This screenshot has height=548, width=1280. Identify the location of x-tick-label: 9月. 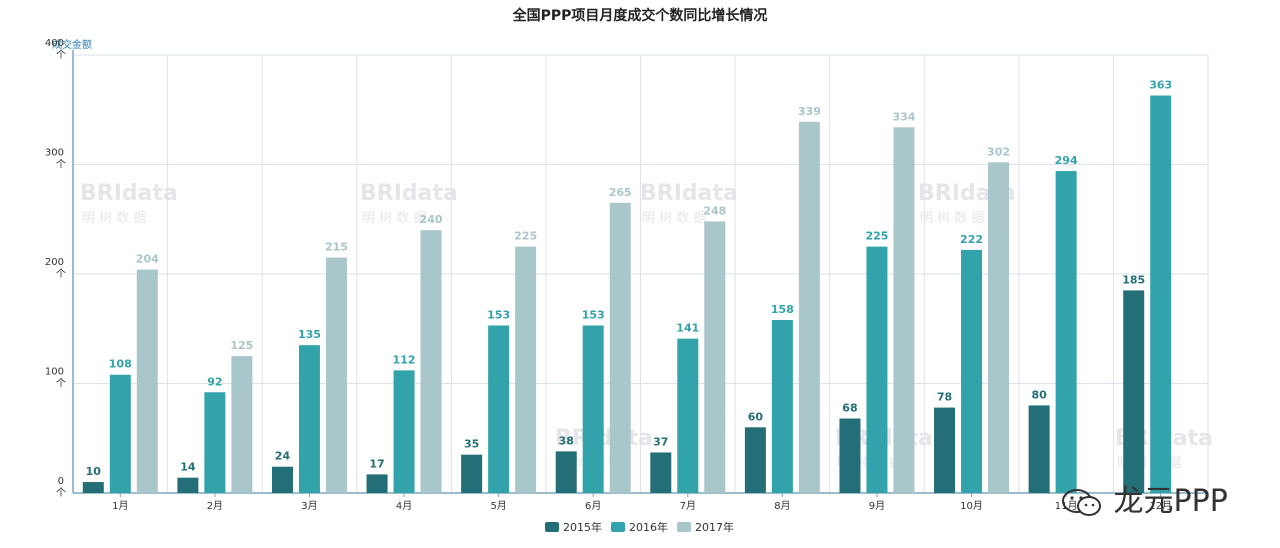
(877, 506).